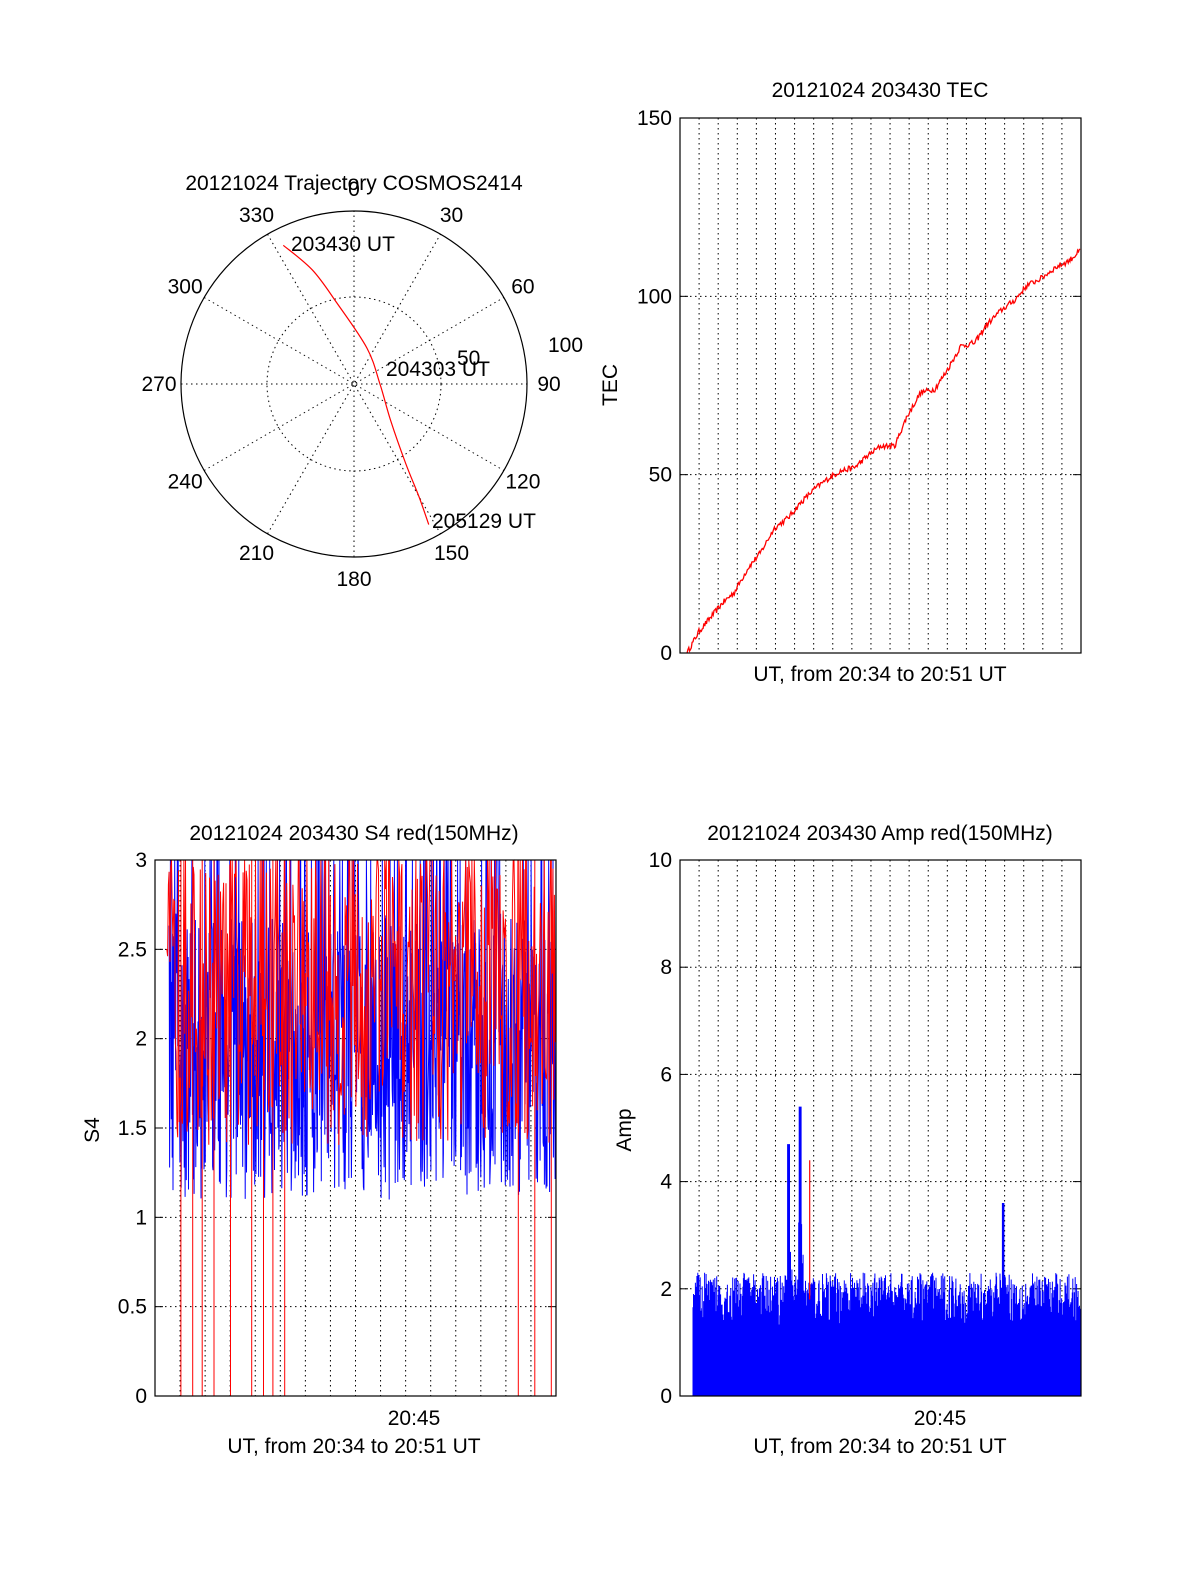  What do you see at coordinates (887, 1251) in the screenshot?
I see `amp-blue-series` at bounding box center [887, 1251].